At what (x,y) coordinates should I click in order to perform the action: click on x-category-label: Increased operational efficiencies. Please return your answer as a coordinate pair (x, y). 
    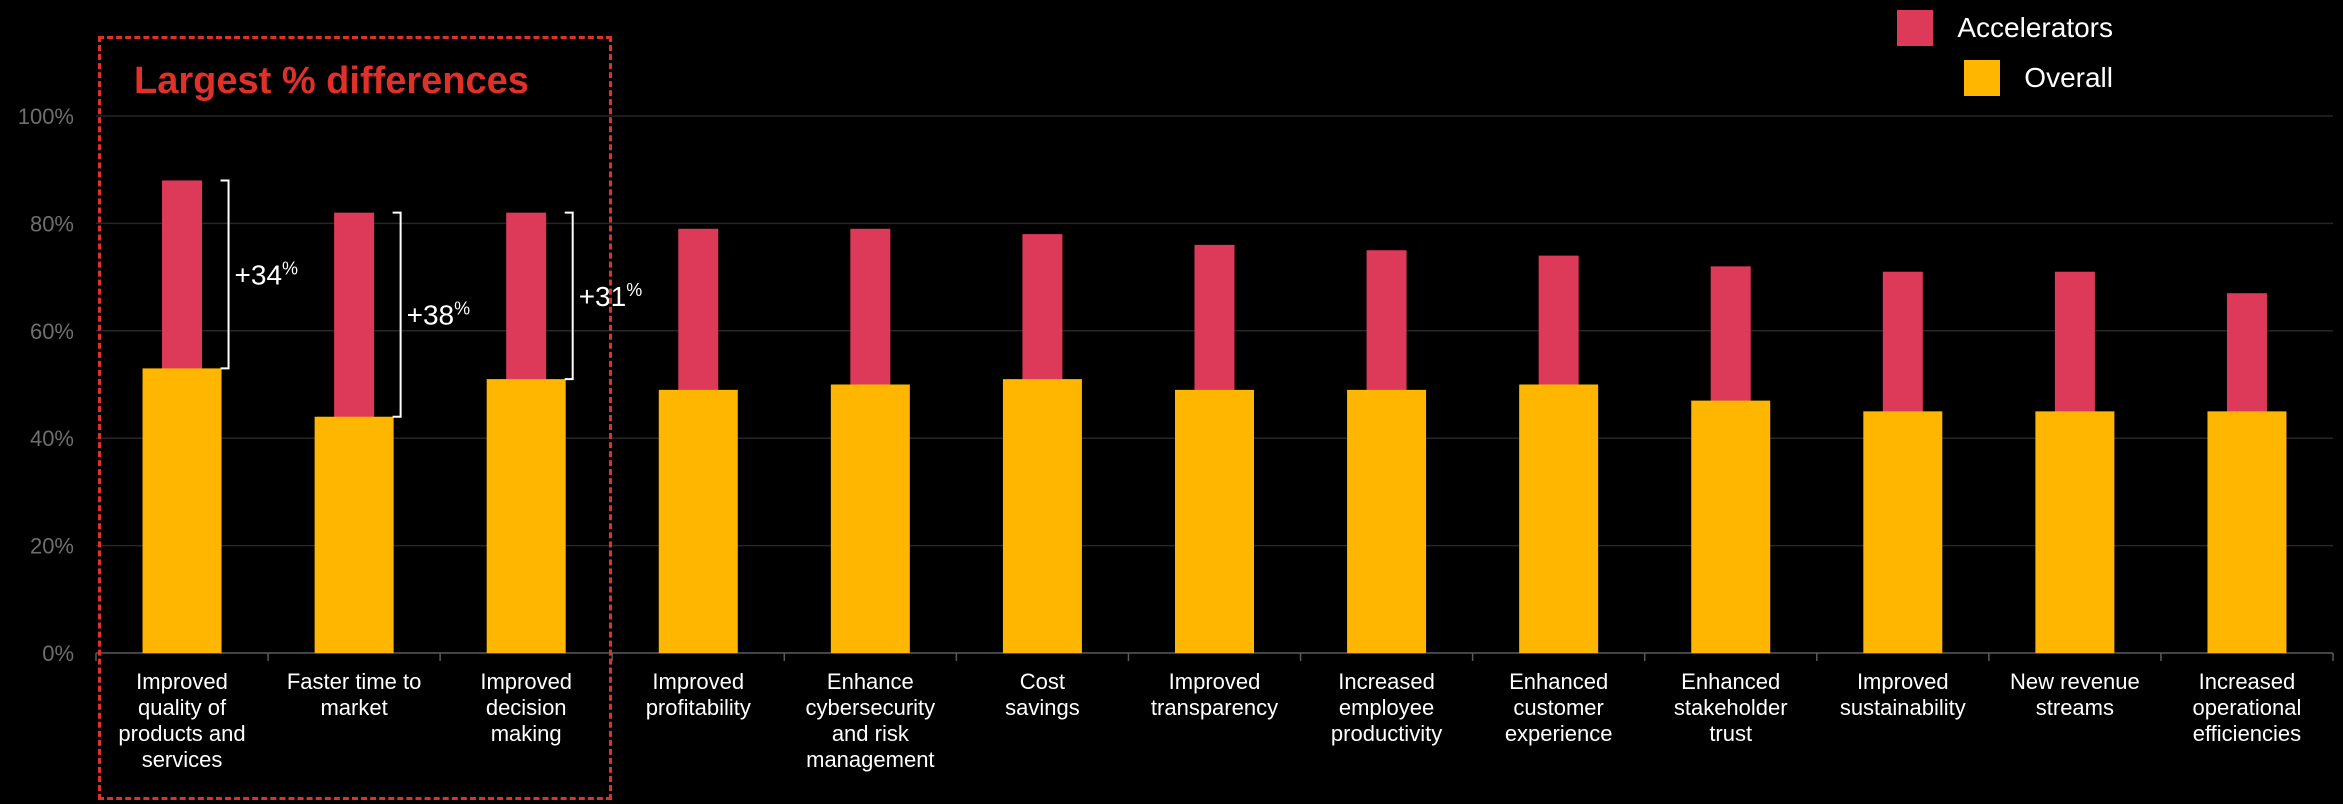
    Looking at the image, I should click on (2247, 708).